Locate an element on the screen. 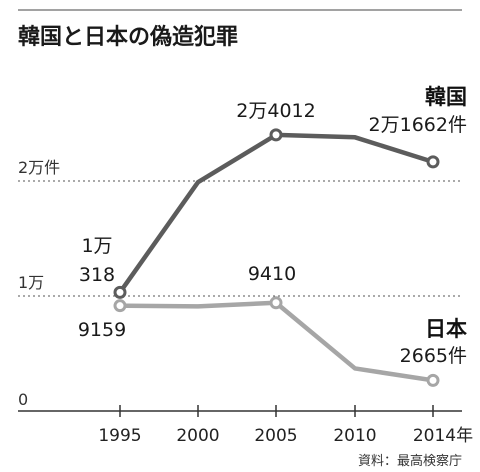 The width and height of the screenshot is (480, 472). data-label-s1-p2-l0: 9410 is located at coordinates (272, 274).